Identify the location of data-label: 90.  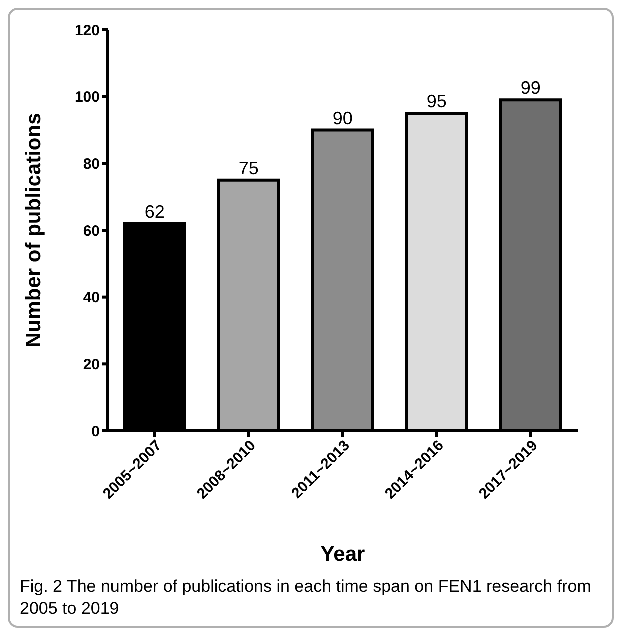
(342, 118).